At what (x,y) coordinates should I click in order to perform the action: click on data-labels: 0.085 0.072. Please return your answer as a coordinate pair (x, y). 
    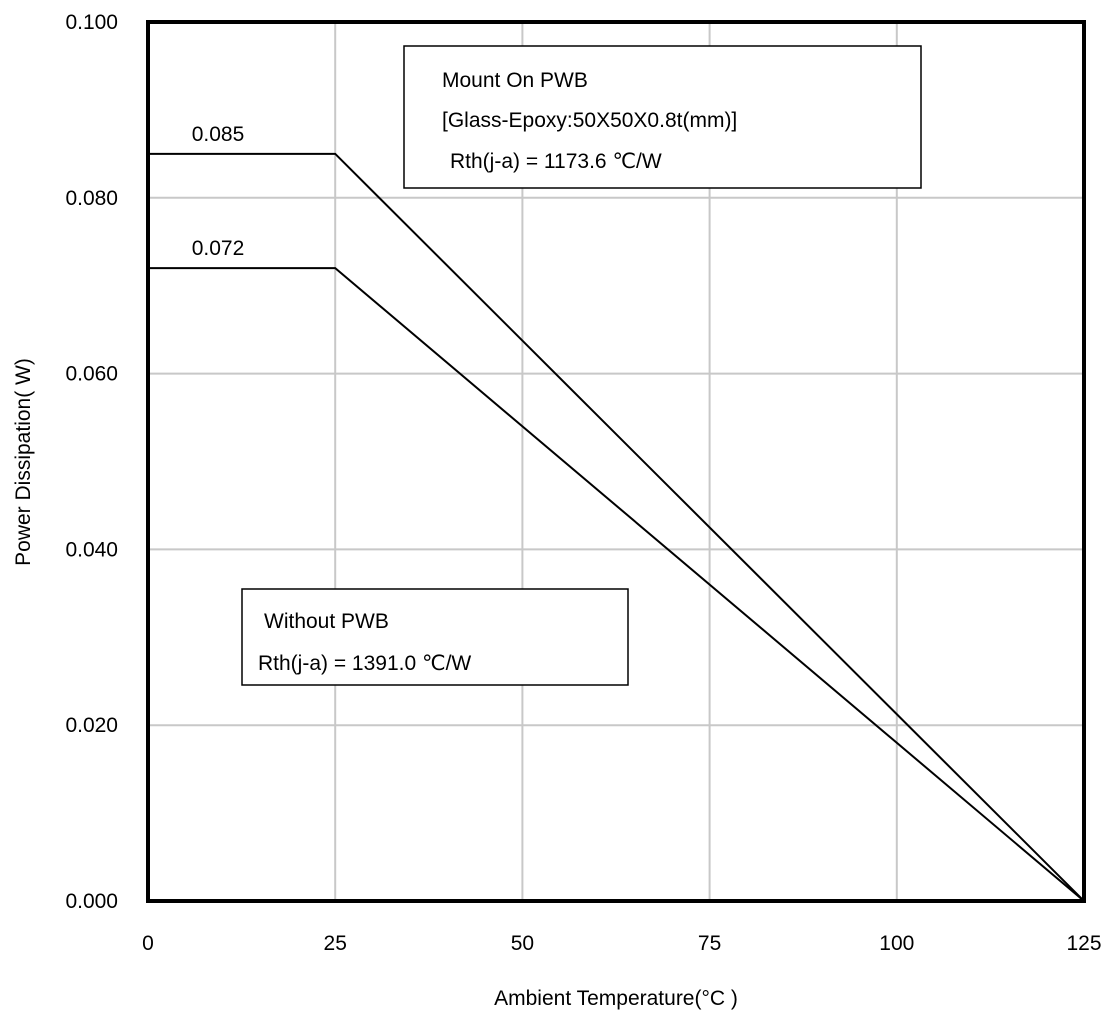
    Looking at the image, I should click on (218, 191).